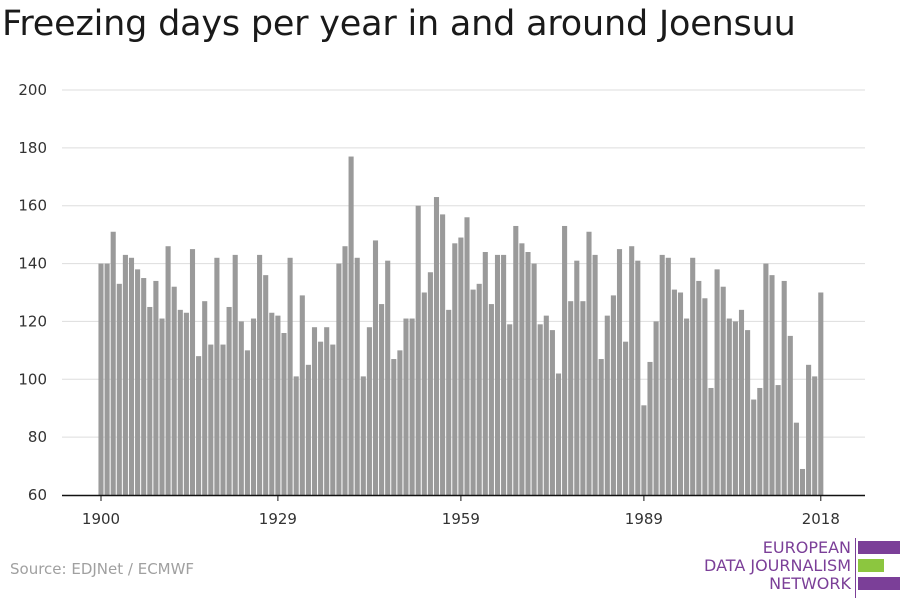  What do you see at coordinates (321, 418) in the screenshot?
I see `bar-1936` at bounding box center [321, 418].